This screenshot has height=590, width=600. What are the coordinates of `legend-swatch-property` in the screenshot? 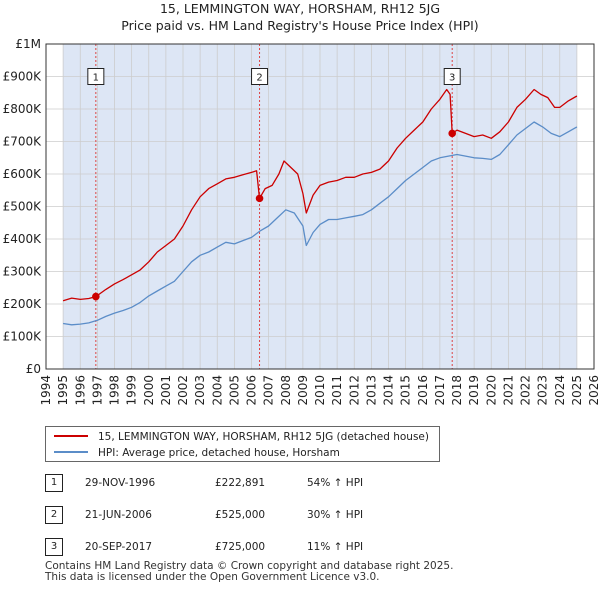 It's located at (71, 436).